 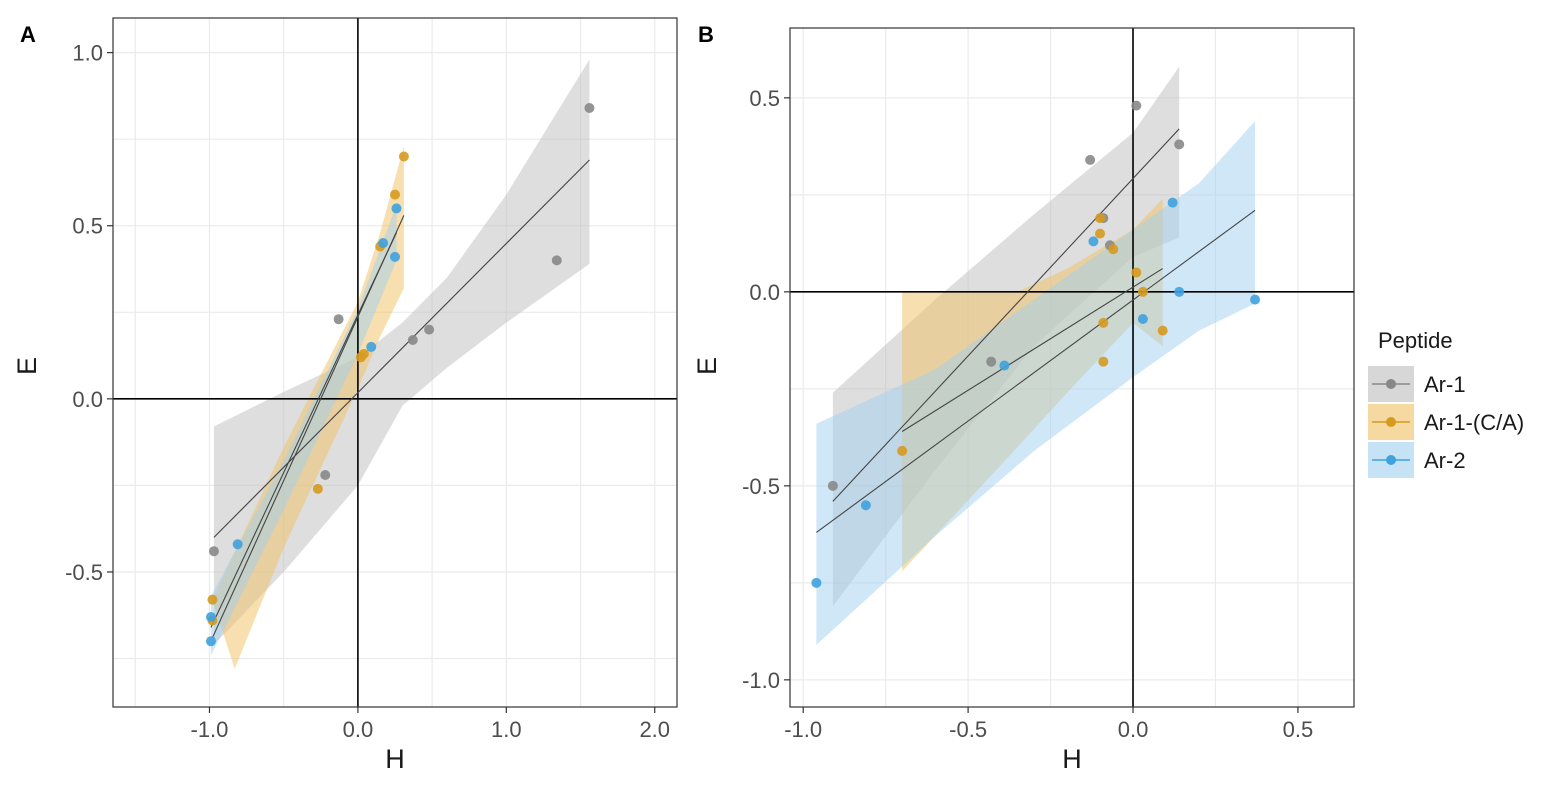 I want to click on legend-label: Ar-2, so click(x=1445, y=460).